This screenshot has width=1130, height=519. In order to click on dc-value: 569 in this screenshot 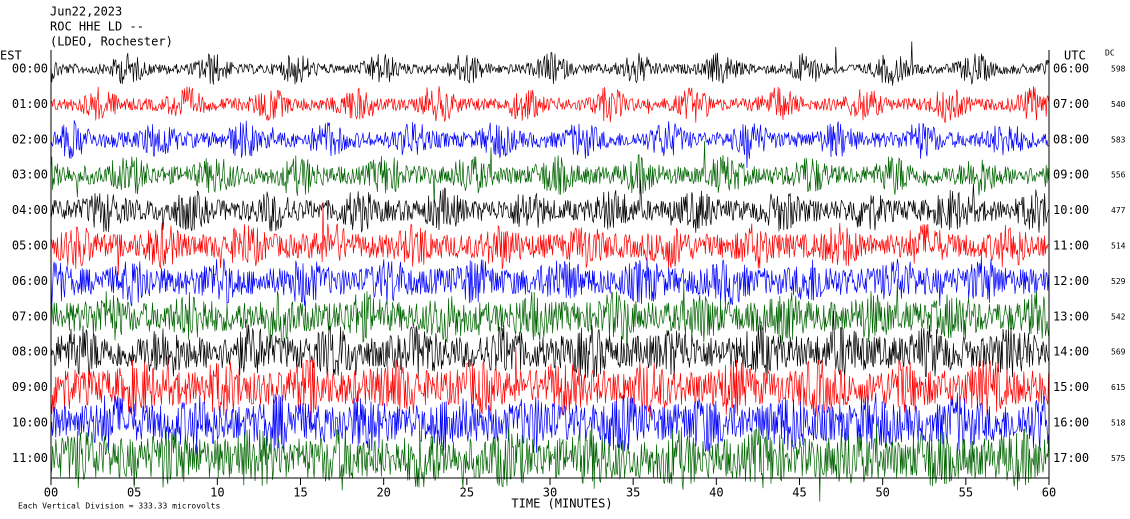, I will do `click(1118, 352)`.